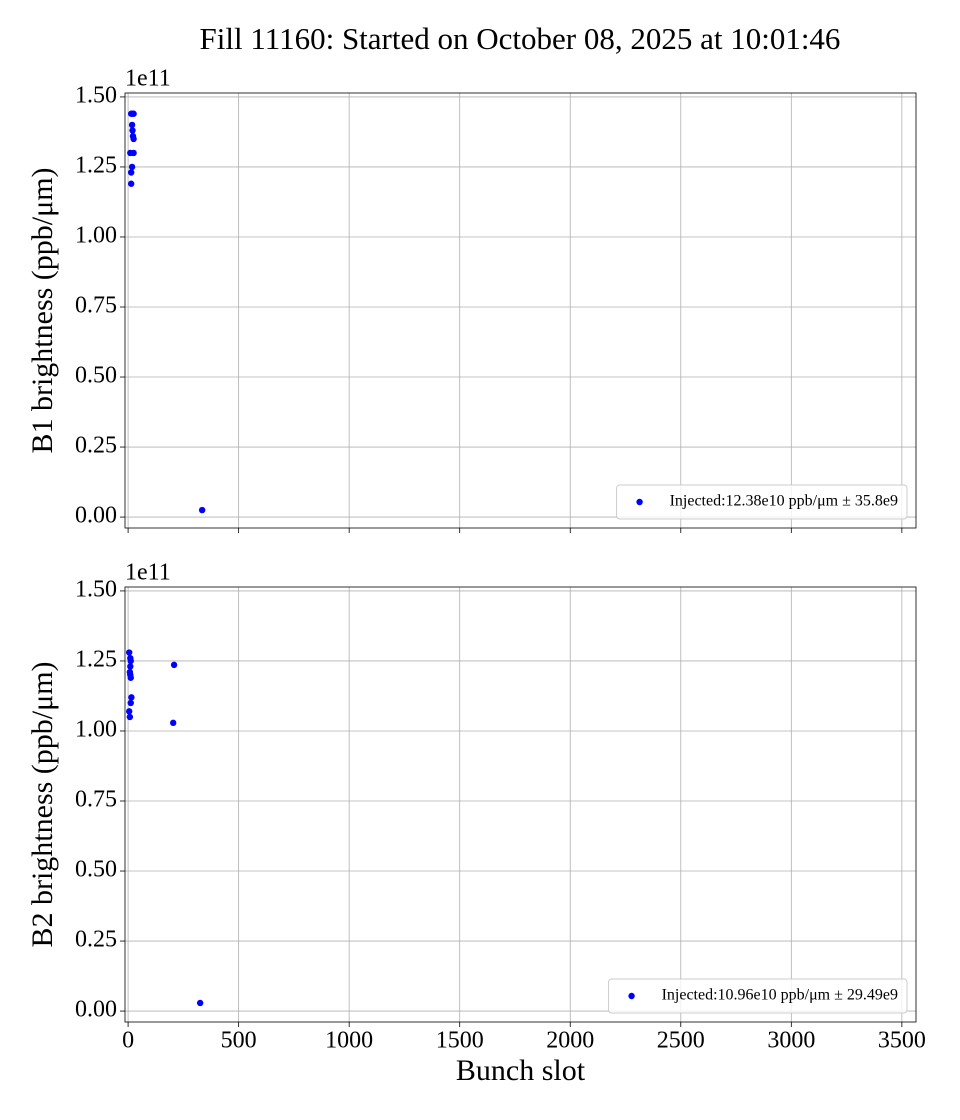 The width and height of the screenshot is (960, 1120). What do you see at coordinates (784, 501) in the screenshot?
I see `legend-label: Injected:12.38e10 ppb/μm ± 35.8e9` at bounding box center [784, 501].